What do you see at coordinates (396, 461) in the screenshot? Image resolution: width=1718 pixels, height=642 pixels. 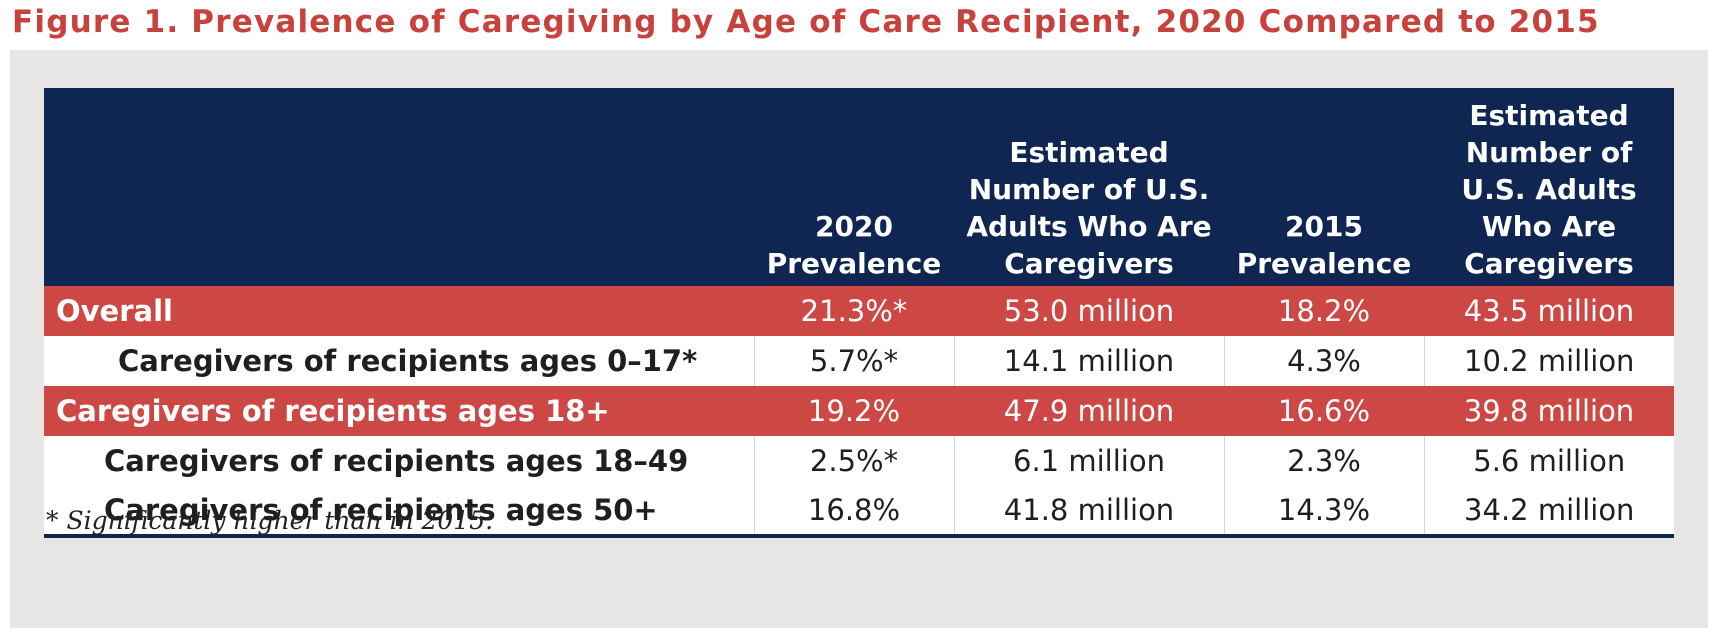 I see `row-label: Caregivers of recipients ages 18–49` at bounding box center [396, 461].